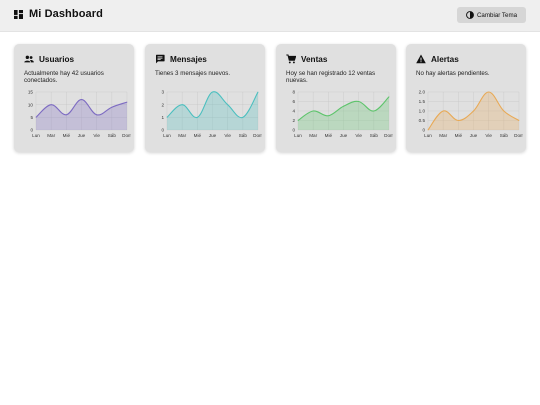 The image size is (540, 405). I want to click on alertas-chart: 0 0.5 1.0 1.5 2.0 Lun Mar Mié Jue Vie Sáb Dom, so click(471, 114).